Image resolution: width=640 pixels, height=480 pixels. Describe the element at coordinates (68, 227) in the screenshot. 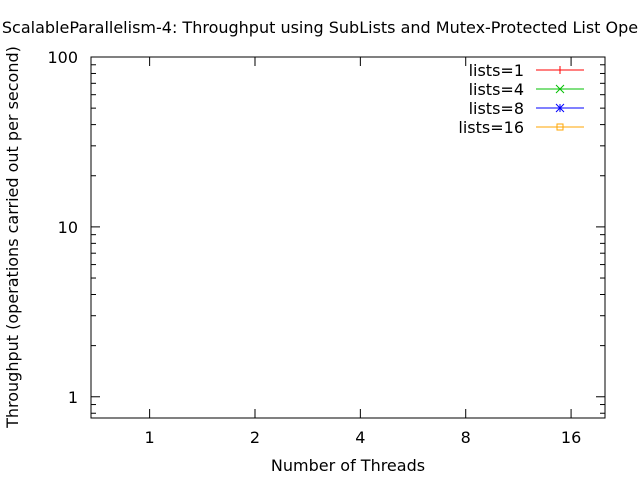

I see `y-tick-label: 10` at that location.